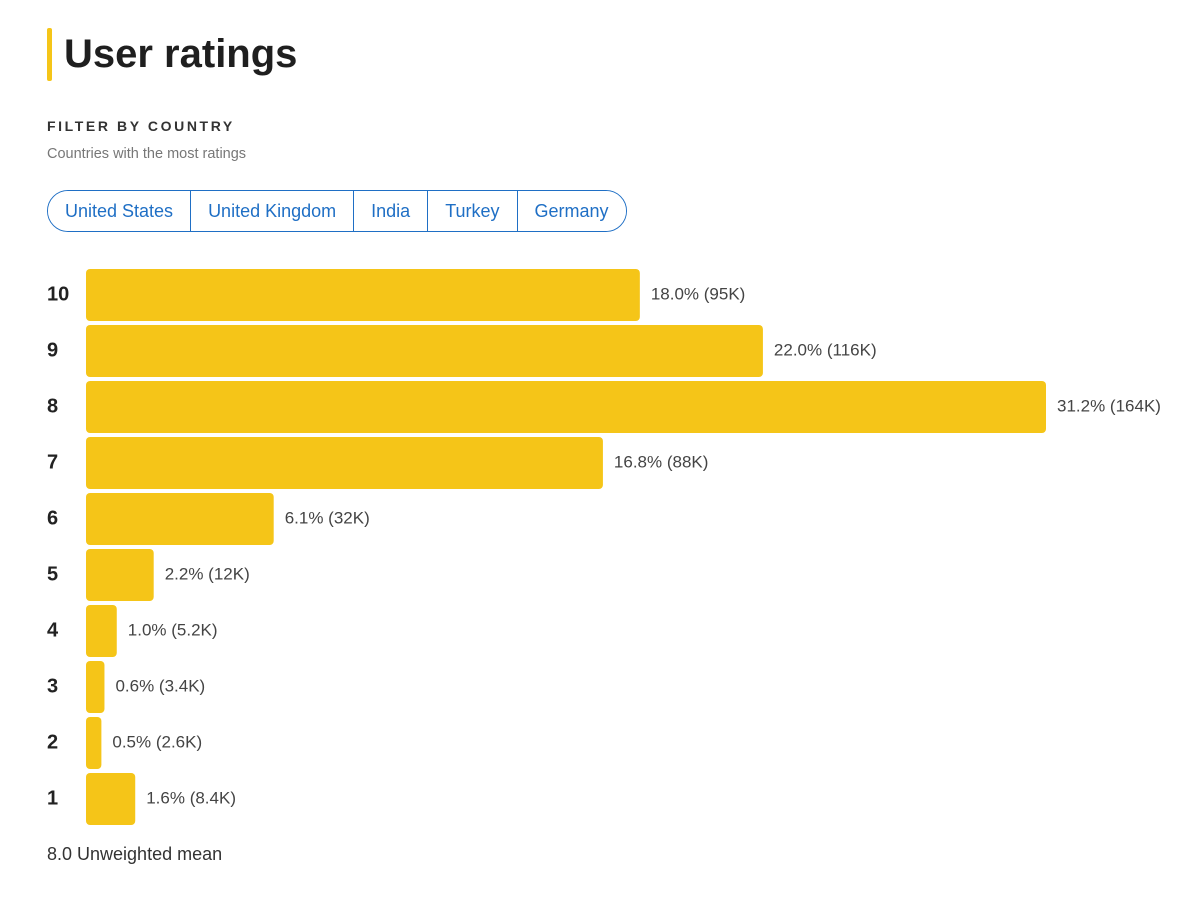 The width and height of the screenshot is (1200, 899). Describe the element at coordinates (141, 126) in the screenshot. I see `filter-label: FILTER BY COUNTRY` at that location.